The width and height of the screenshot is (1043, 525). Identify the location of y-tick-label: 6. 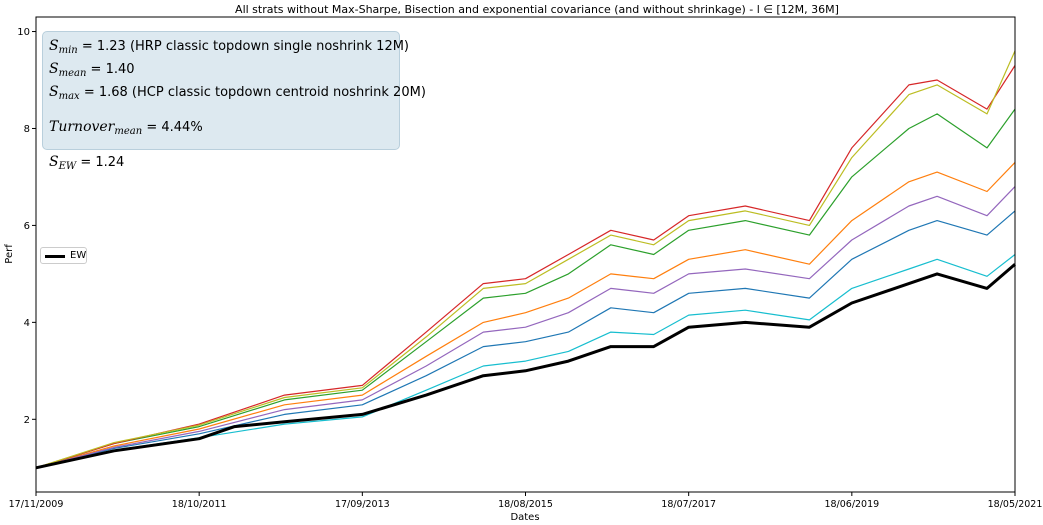
(27, 226).